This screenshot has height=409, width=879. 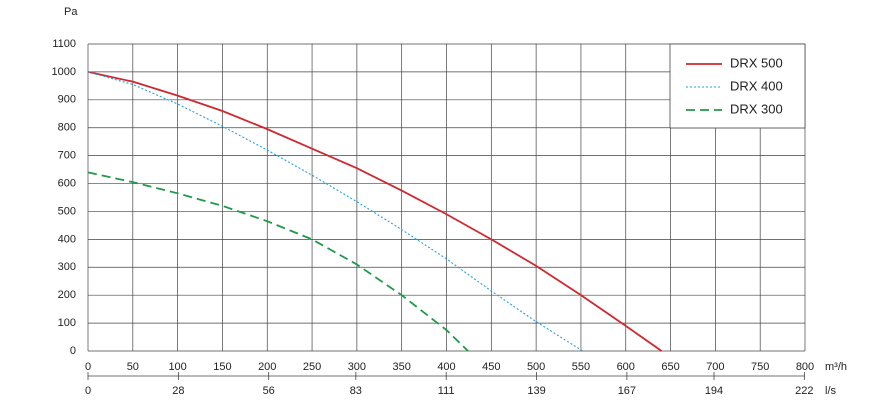 What do you see at coordinates (64, 72) in the screenshot?
I see `y-tick-label: 1000` at bounding box center [64, 72].